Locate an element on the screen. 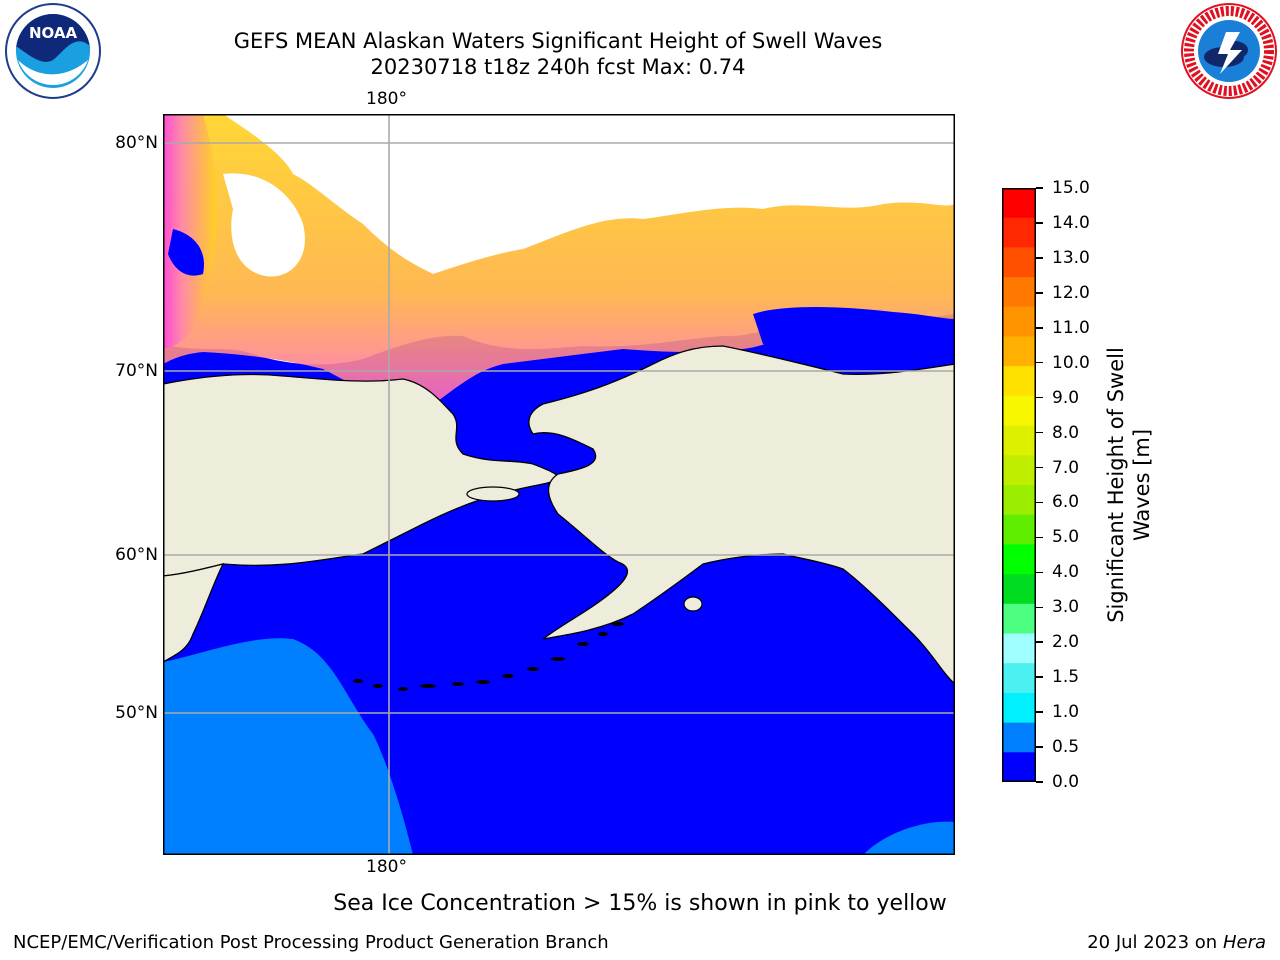 The width and height of the screenshot is (1280, 960). beaufort-open-water is located at coordinates (853, 342).